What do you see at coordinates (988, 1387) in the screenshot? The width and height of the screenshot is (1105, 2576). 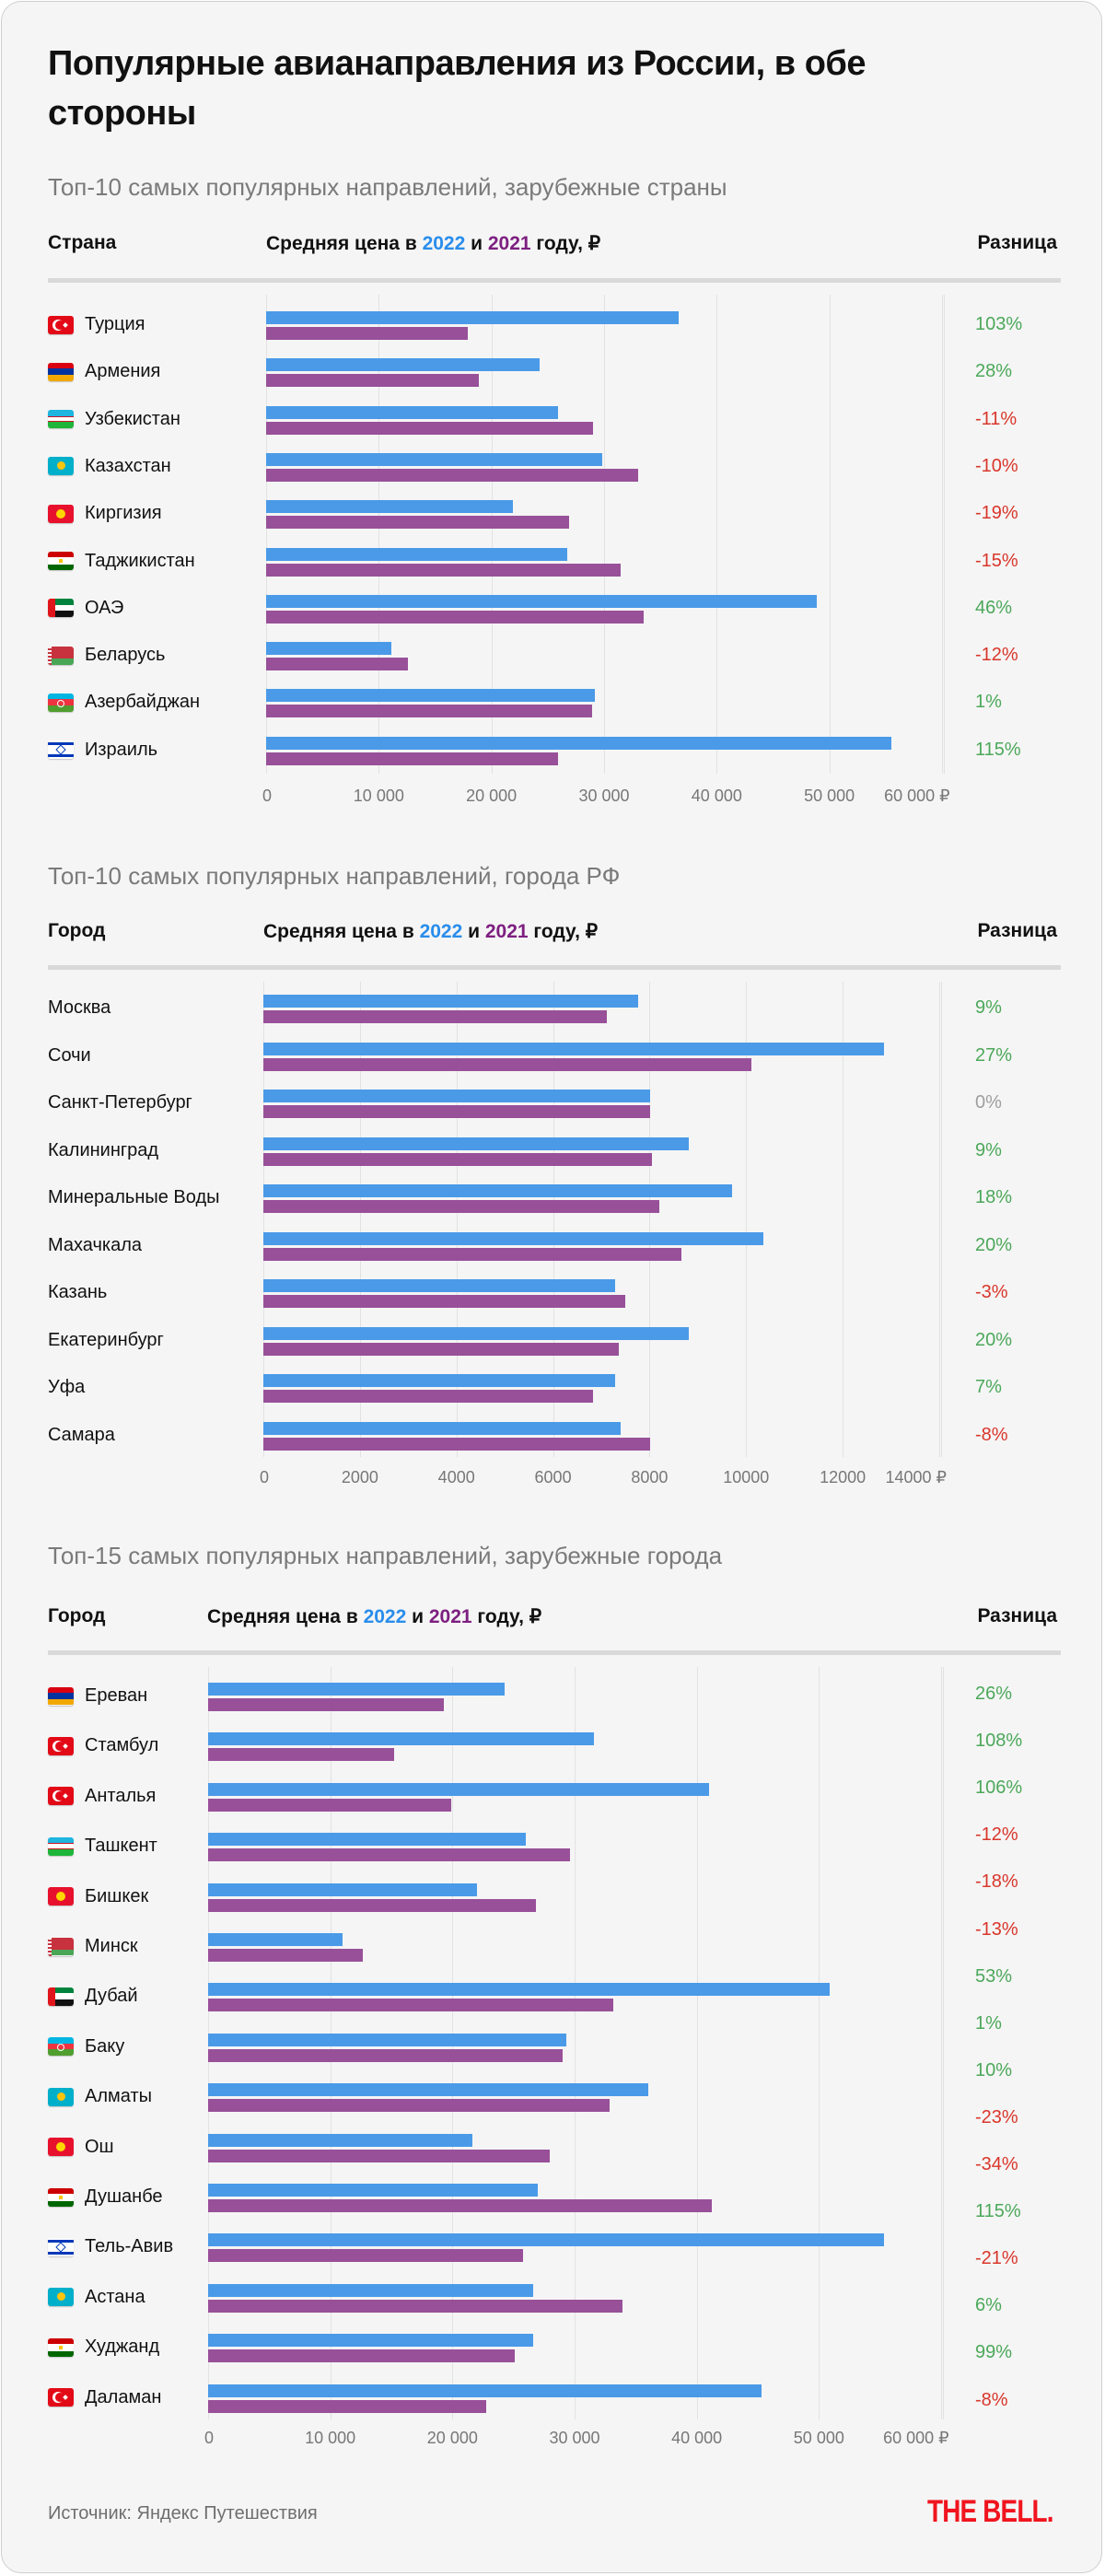 I see `diff-value: 7%` at bounding box center [988, 1387].